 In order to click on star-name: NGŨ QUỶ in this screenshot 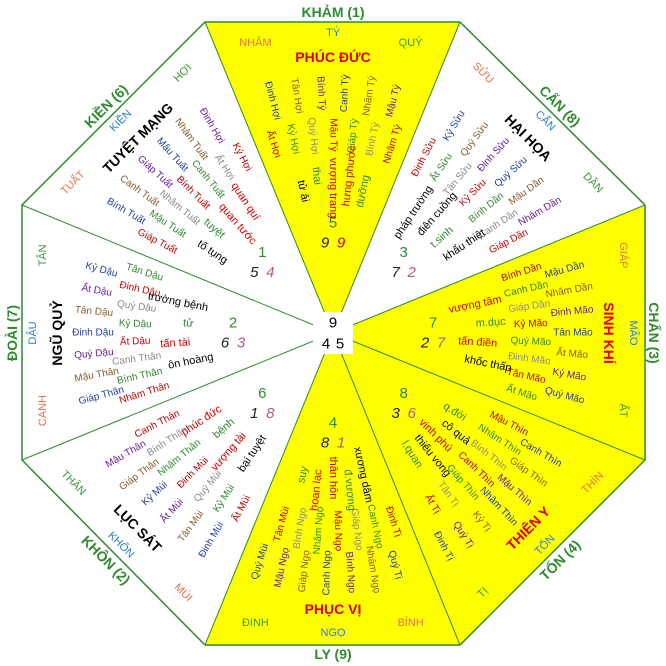, I will do `click(56, 333)`.